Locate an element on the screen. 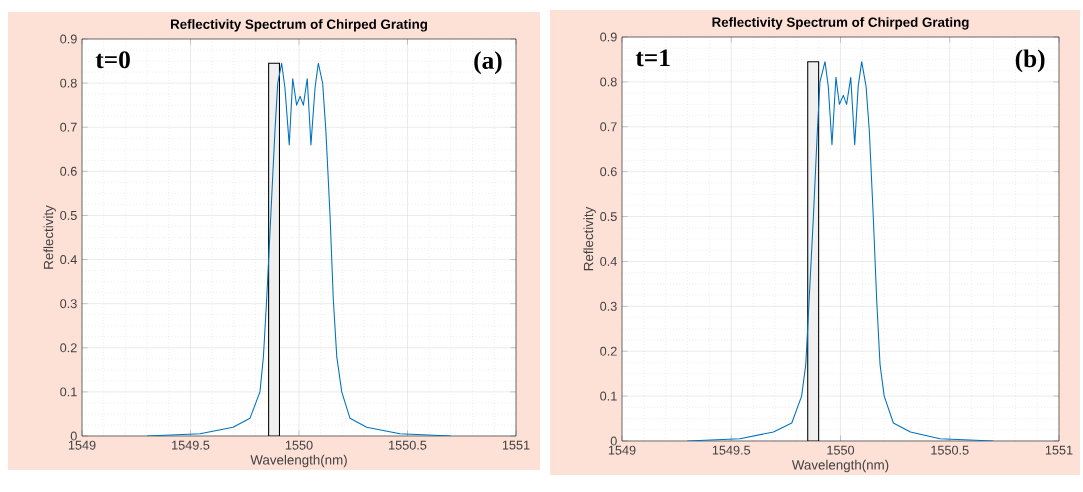  annotation: t=1 is located at coordinates (652, 58).